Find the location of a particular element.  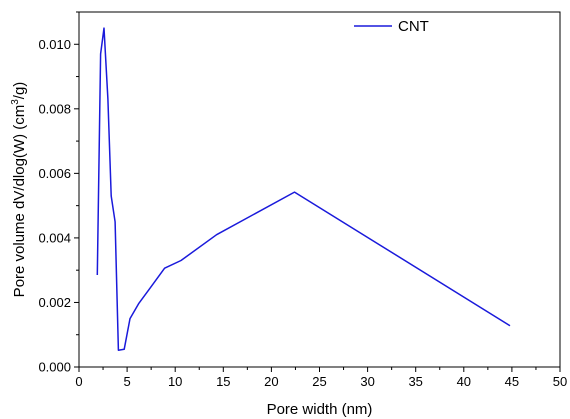

x-tick-label: 10 is located at coordinates (175, 381).